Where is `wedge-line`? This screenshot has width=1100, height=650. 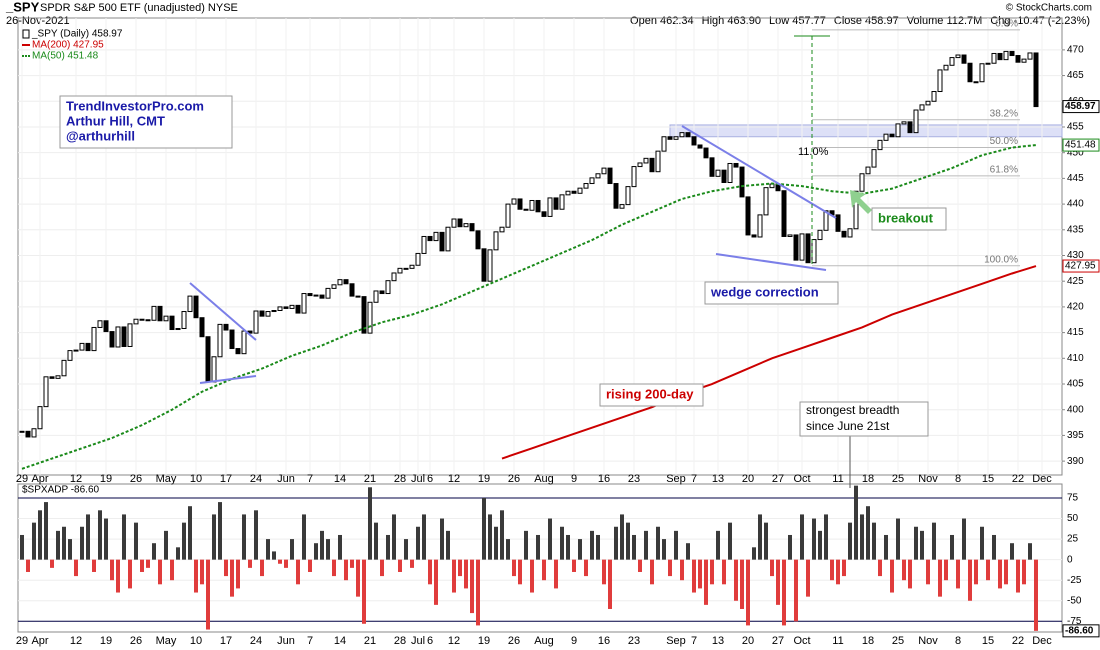 wedge-line is located at coordinates (759, 172).